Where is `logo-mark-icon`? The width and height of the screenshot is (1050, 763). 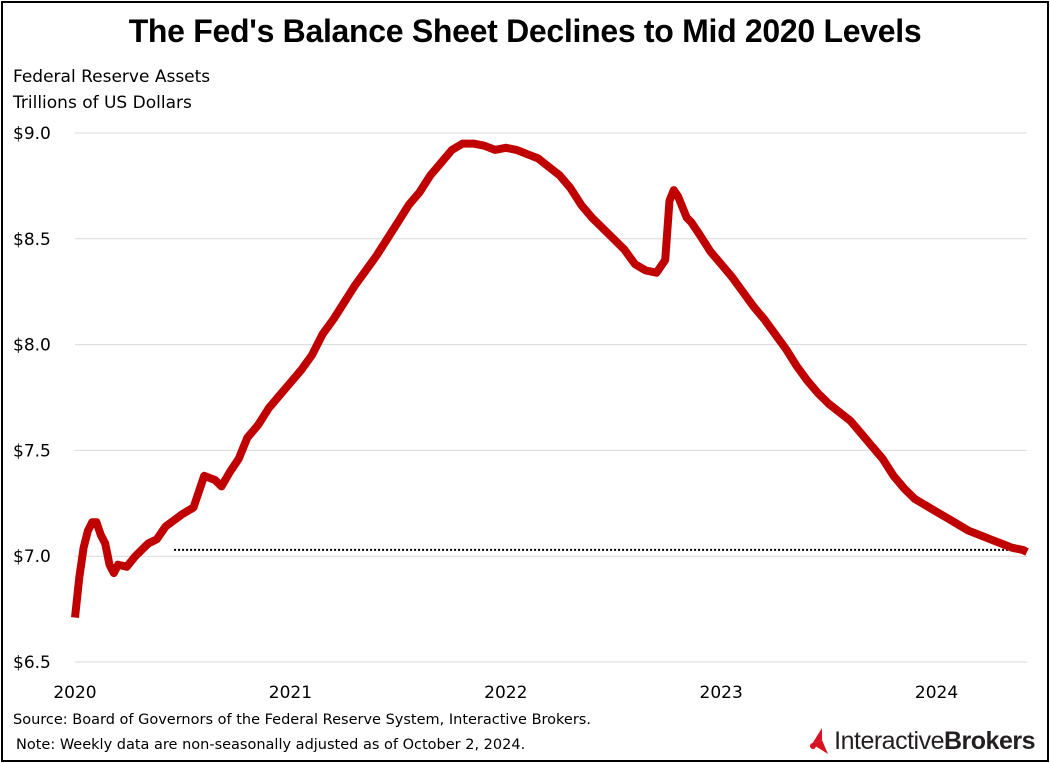
logo-mark-icon is located at coordinates (819, 741).